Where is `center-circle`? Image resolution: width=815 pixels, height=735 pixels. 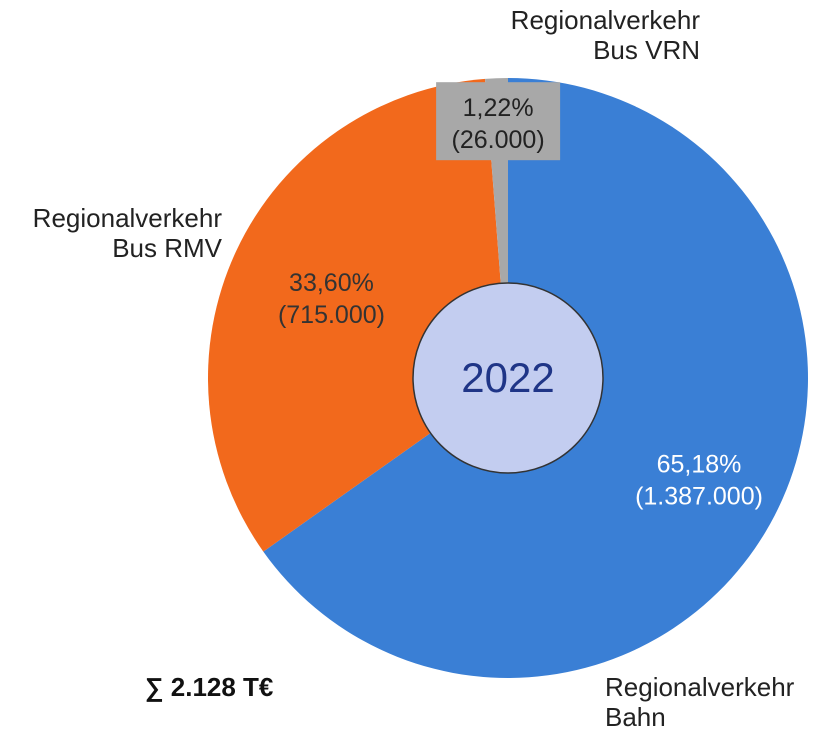 center-circle is located at coordinates (508, 378).